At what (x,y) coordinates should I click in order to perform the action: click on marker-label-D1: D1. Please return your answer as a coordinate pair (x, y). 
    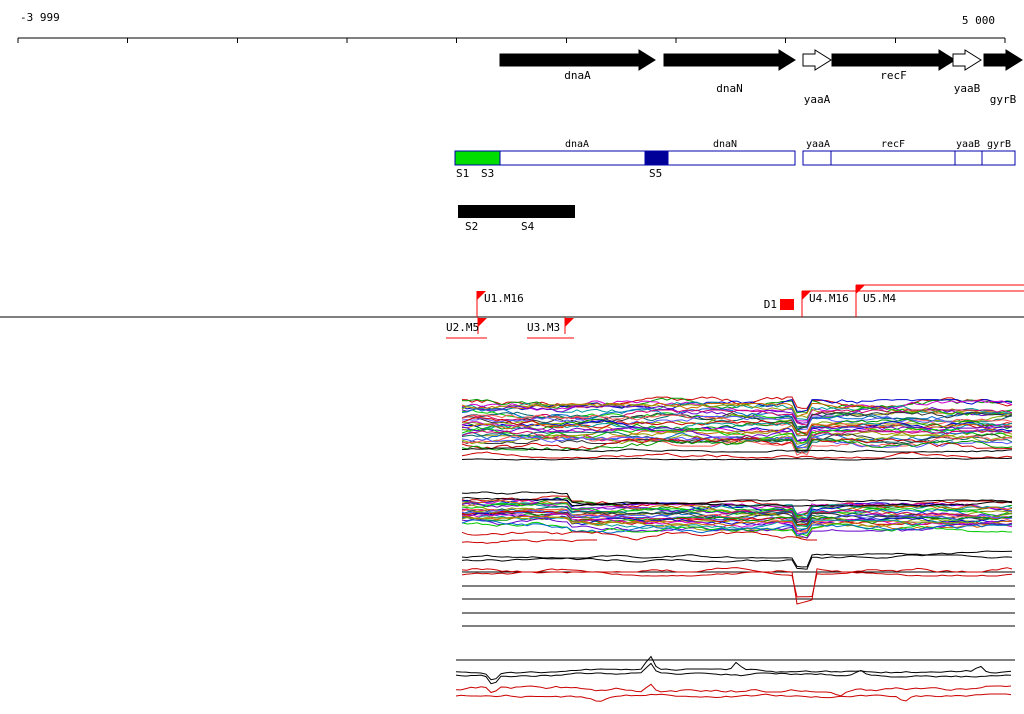
    Looking at the image, I should click on (770, 304).